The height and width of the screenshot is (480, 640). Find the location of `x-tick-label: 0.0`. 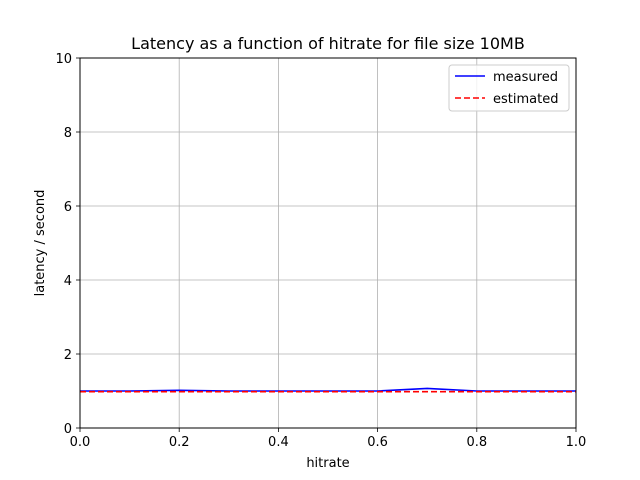

x-tick-label: 0.0 is located at coordinates (80, 442).